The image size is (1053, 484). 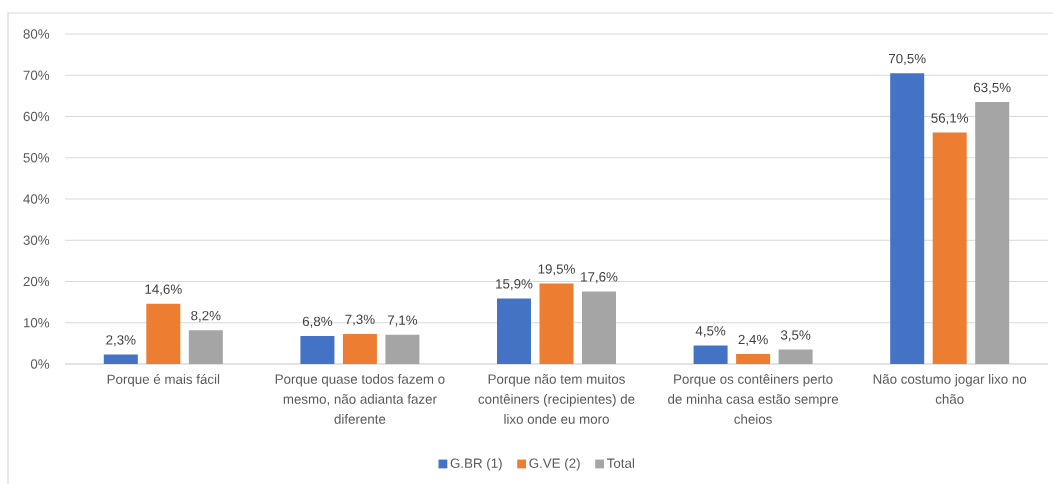 What do you see at coordinates (36, 75) in the screenshot?
I see `y-tick-label: 70%` at bounding box center [36, 75].